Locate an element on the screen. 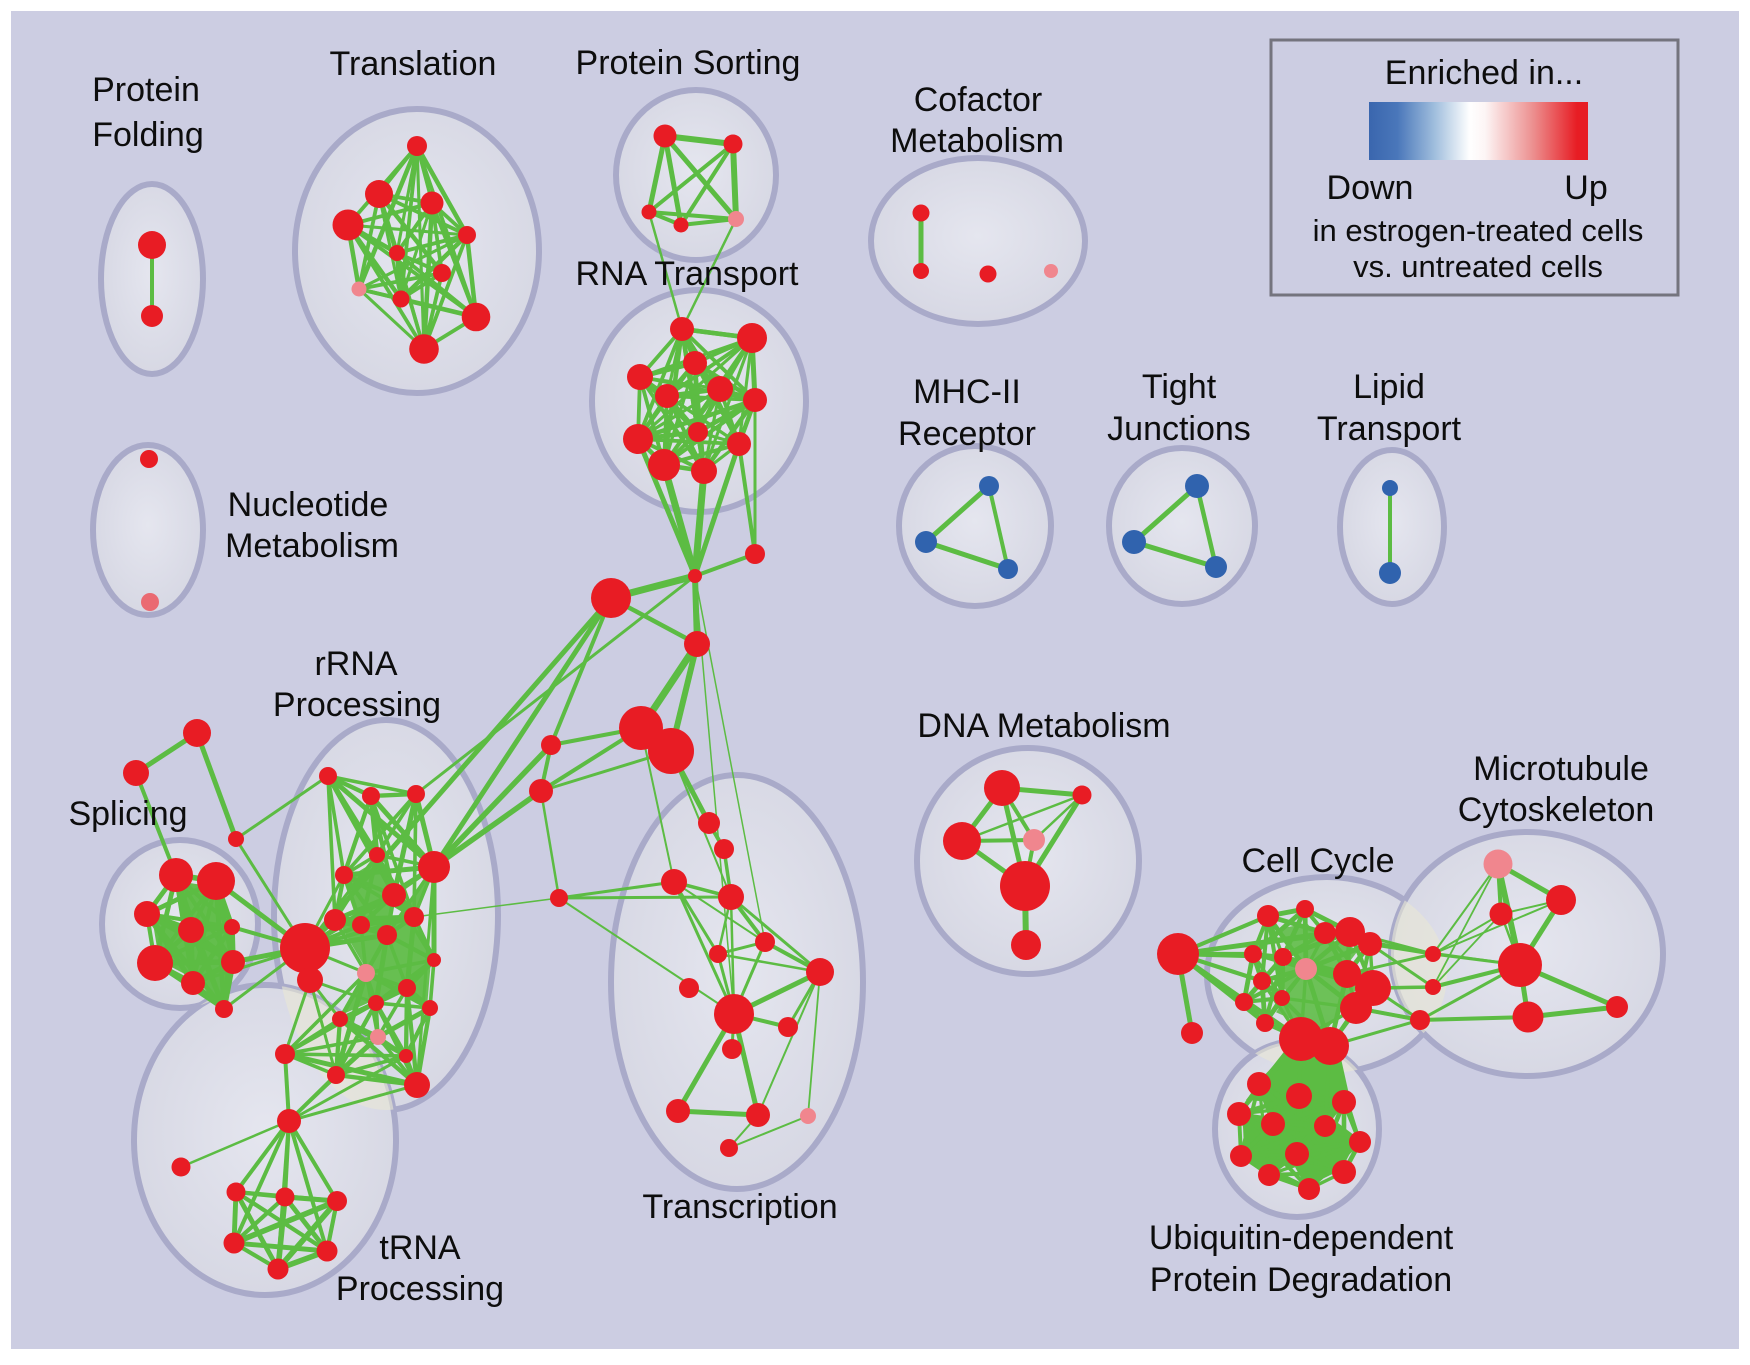  svg-text: Tight is located at coordinates (1179, 387).